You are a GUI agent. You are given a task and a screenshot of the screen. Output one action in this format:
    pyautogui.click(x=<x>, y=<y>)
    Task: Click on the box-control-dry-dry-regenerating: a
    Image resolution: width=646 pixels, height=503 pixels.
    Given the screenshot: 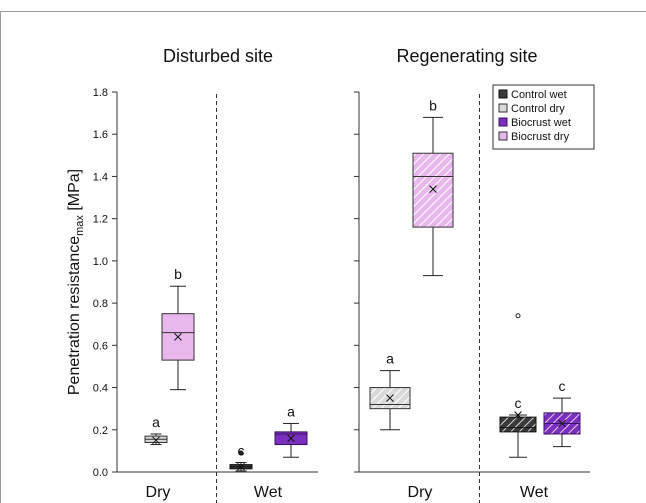 What is the action you would take?
    pyautogui.click(x=390, y=391)
    